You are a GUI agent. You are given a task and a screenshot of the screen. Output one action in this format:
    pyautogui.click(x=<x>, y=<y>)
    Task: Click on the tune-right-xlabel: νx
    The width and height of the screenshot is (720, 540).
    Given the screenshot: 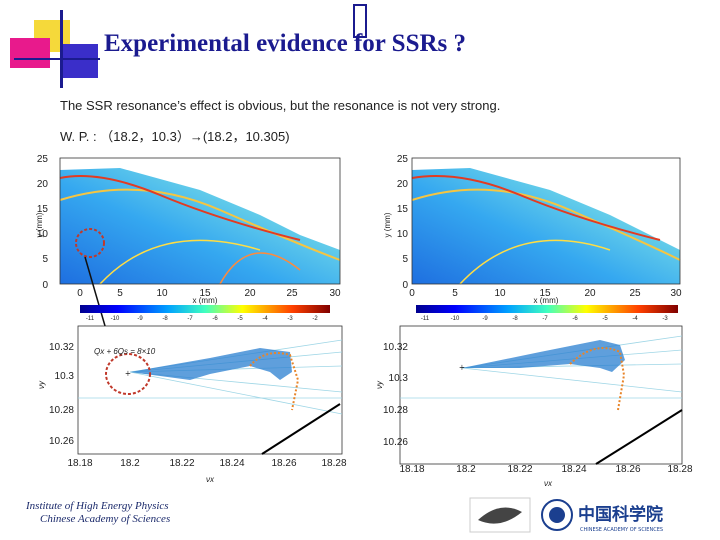 What is the action you would take?
    pyautogui.click(x=548, y=483)
    